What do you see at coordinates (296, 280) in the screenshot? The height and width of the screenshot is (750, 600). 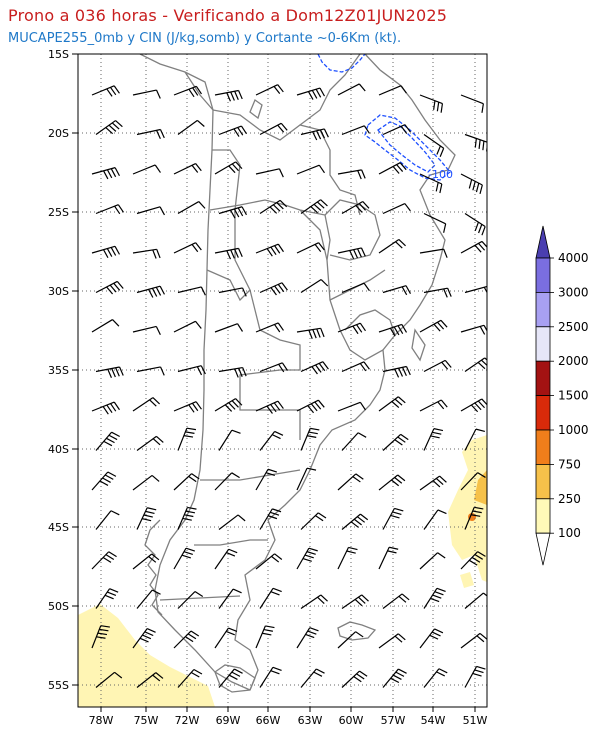 I see `argentina-border` at bounding box center [296, 280].